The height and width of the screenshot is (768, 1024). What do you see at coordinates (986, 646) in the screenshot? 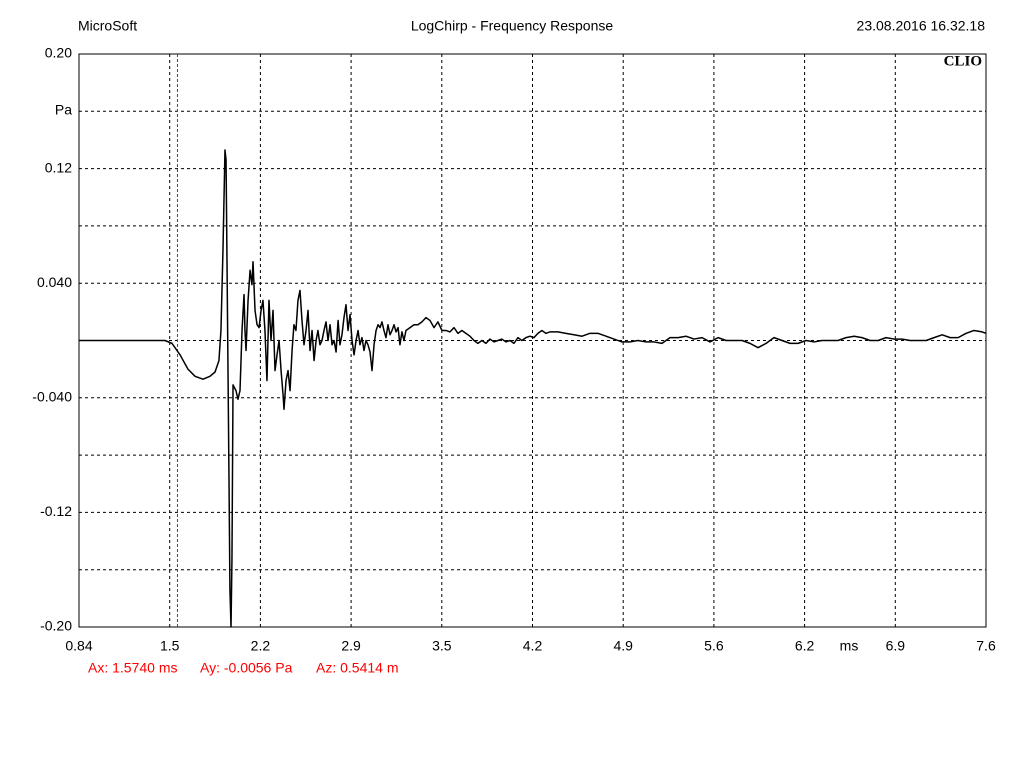
I see `x-tick-label: 7.6` at bounding box center [986, 646].